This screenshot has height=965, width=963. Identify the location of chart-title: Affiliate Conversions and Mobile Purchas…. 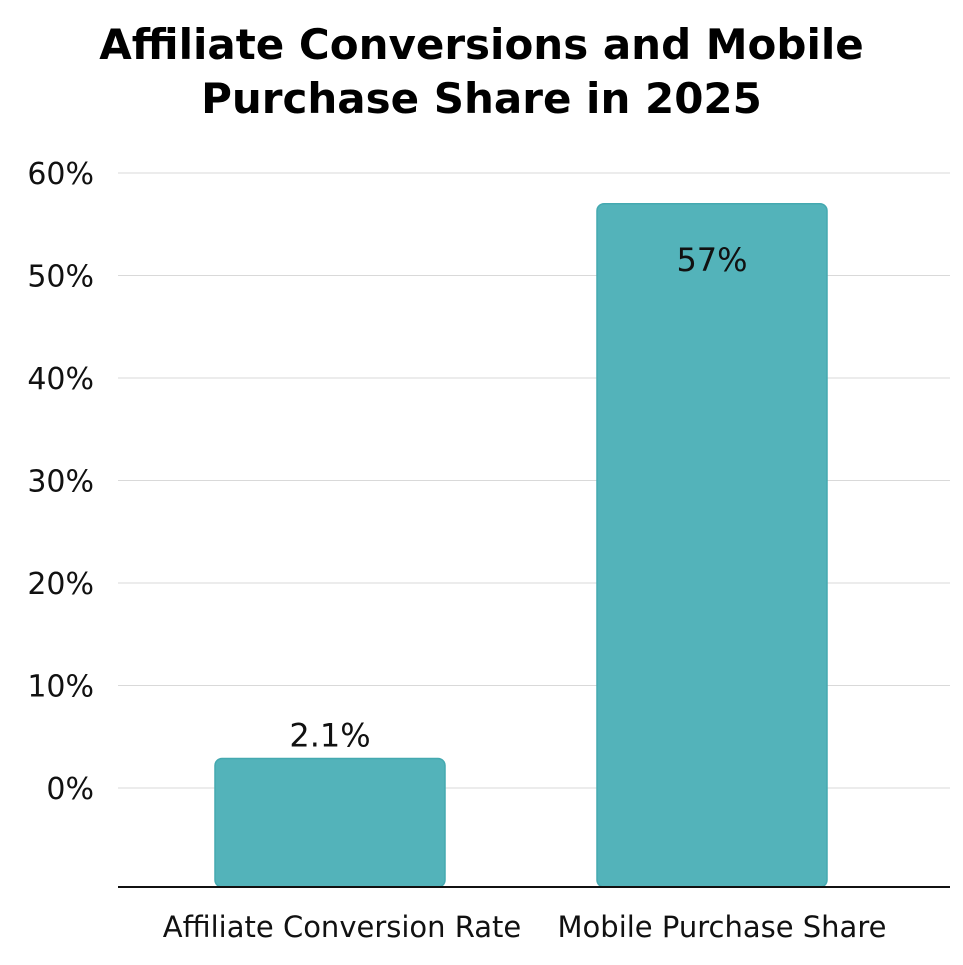
(481, 71).